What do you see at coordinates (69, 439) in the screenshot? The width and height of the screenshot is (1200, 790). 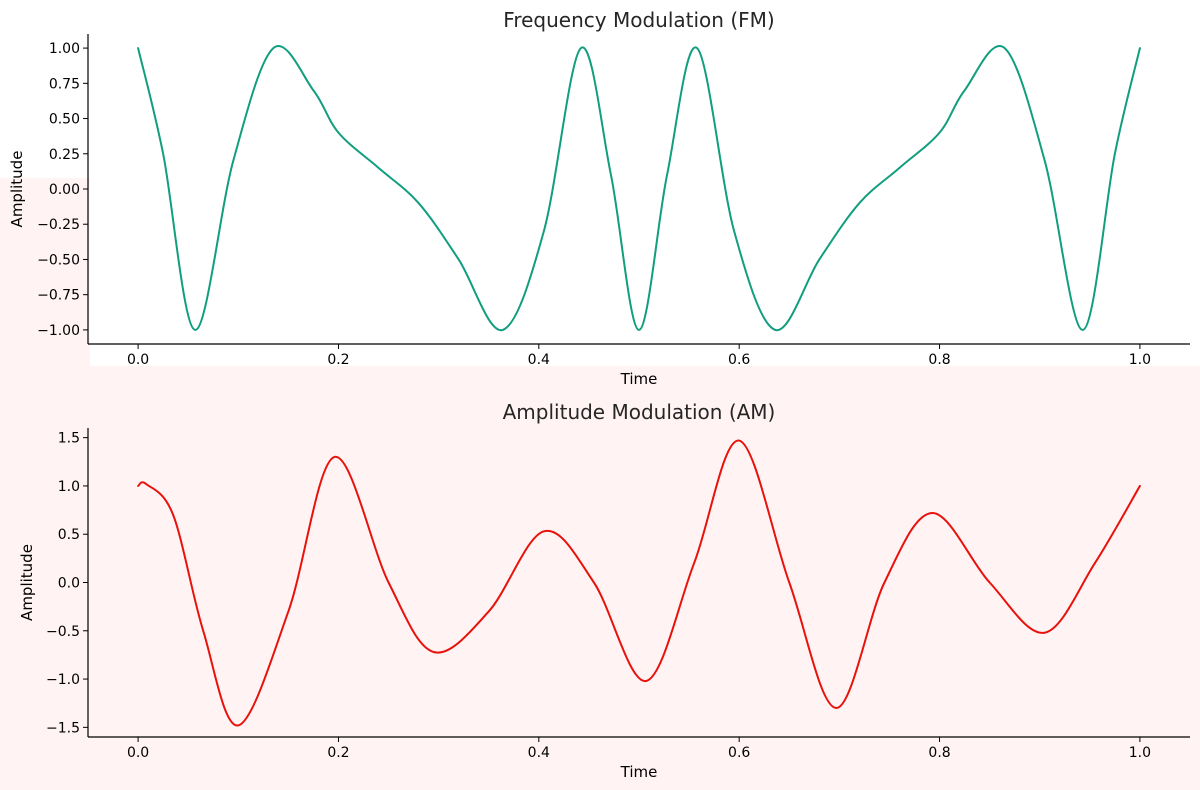 I see `y-tick-label: 1.5` at bounding box center [69, 439].